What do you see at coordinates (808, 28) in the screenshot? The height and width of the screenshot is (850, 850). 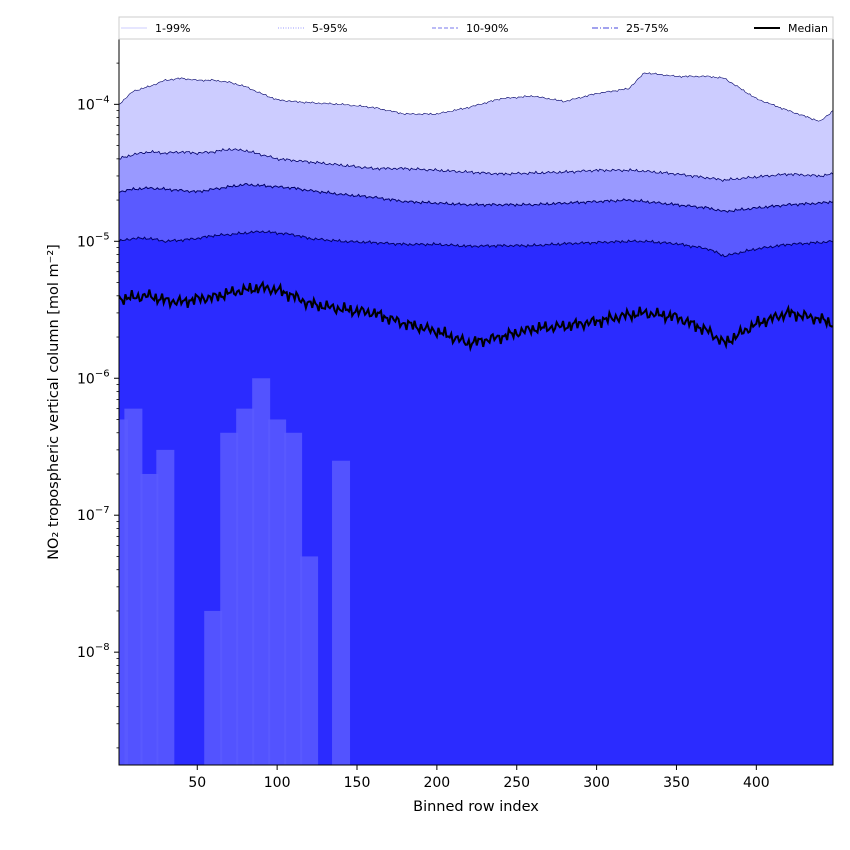 I see `legend-label: Median` at bounding box center [808, 28].